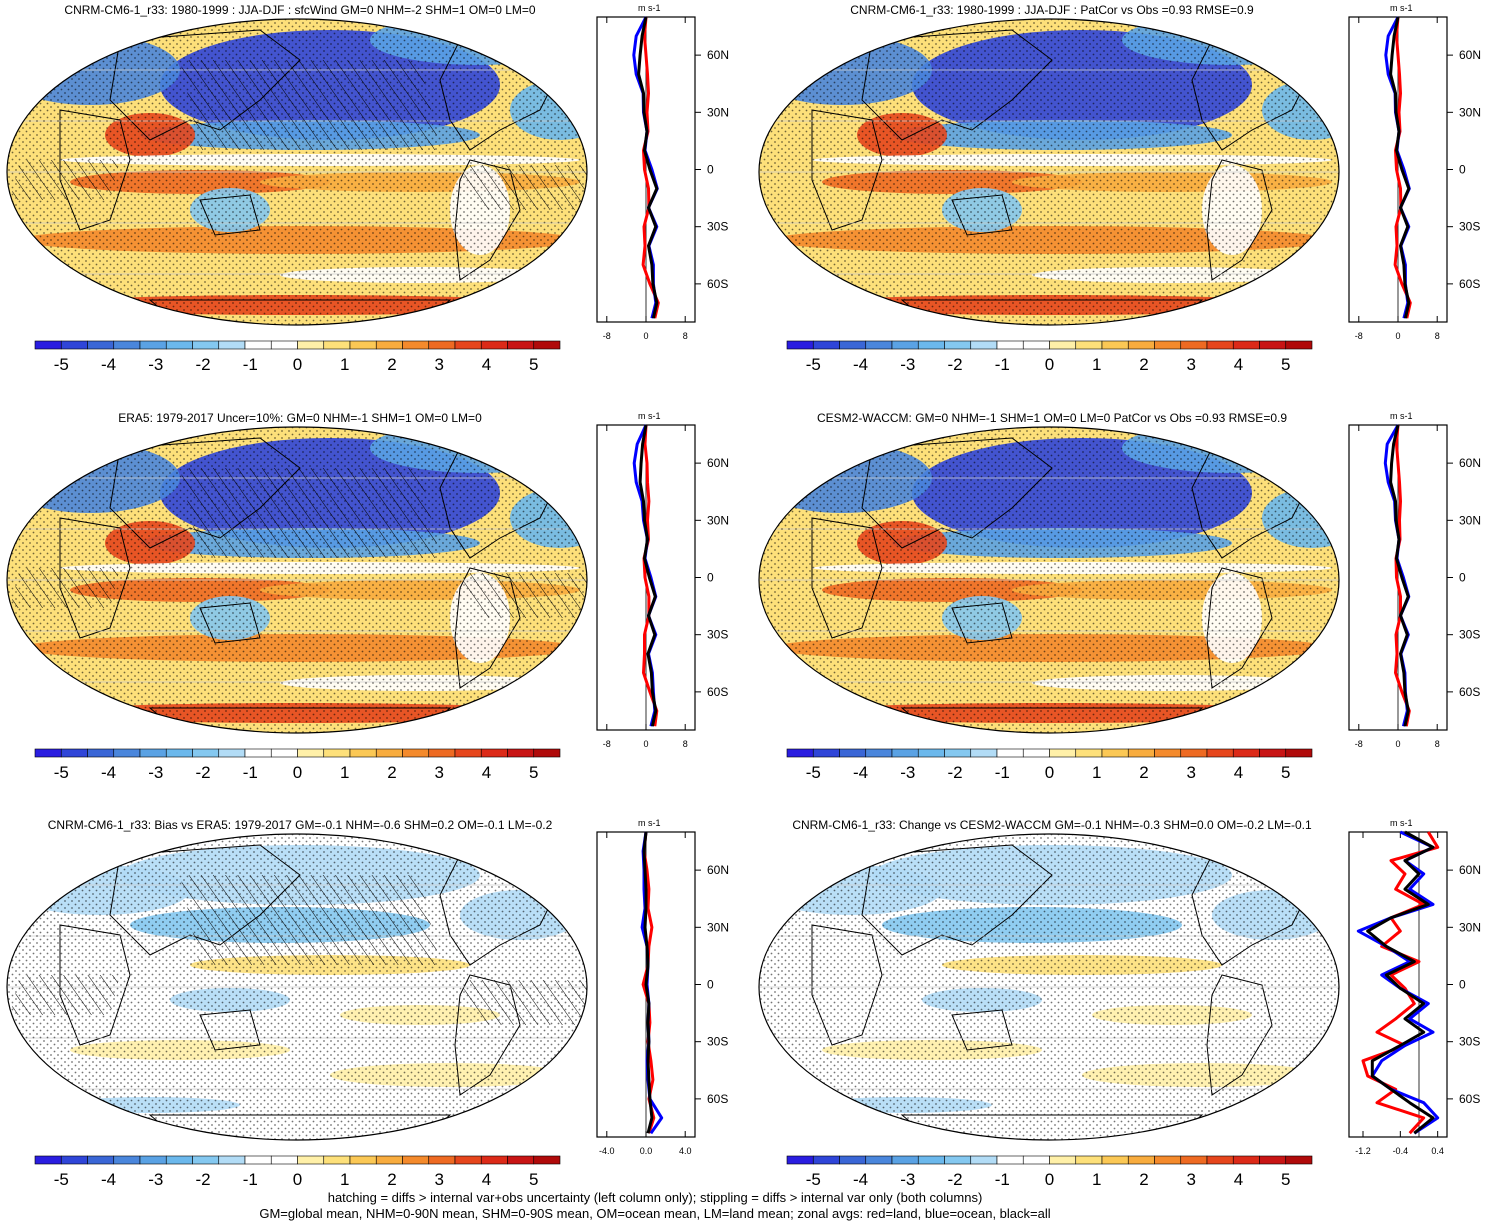 This screenshot has width=1487, height=1226. I want to click on zonal-profile: m s-1 -4.0 0.0 4.0 60N 30N 0 30S 60S, so click(662, 987).